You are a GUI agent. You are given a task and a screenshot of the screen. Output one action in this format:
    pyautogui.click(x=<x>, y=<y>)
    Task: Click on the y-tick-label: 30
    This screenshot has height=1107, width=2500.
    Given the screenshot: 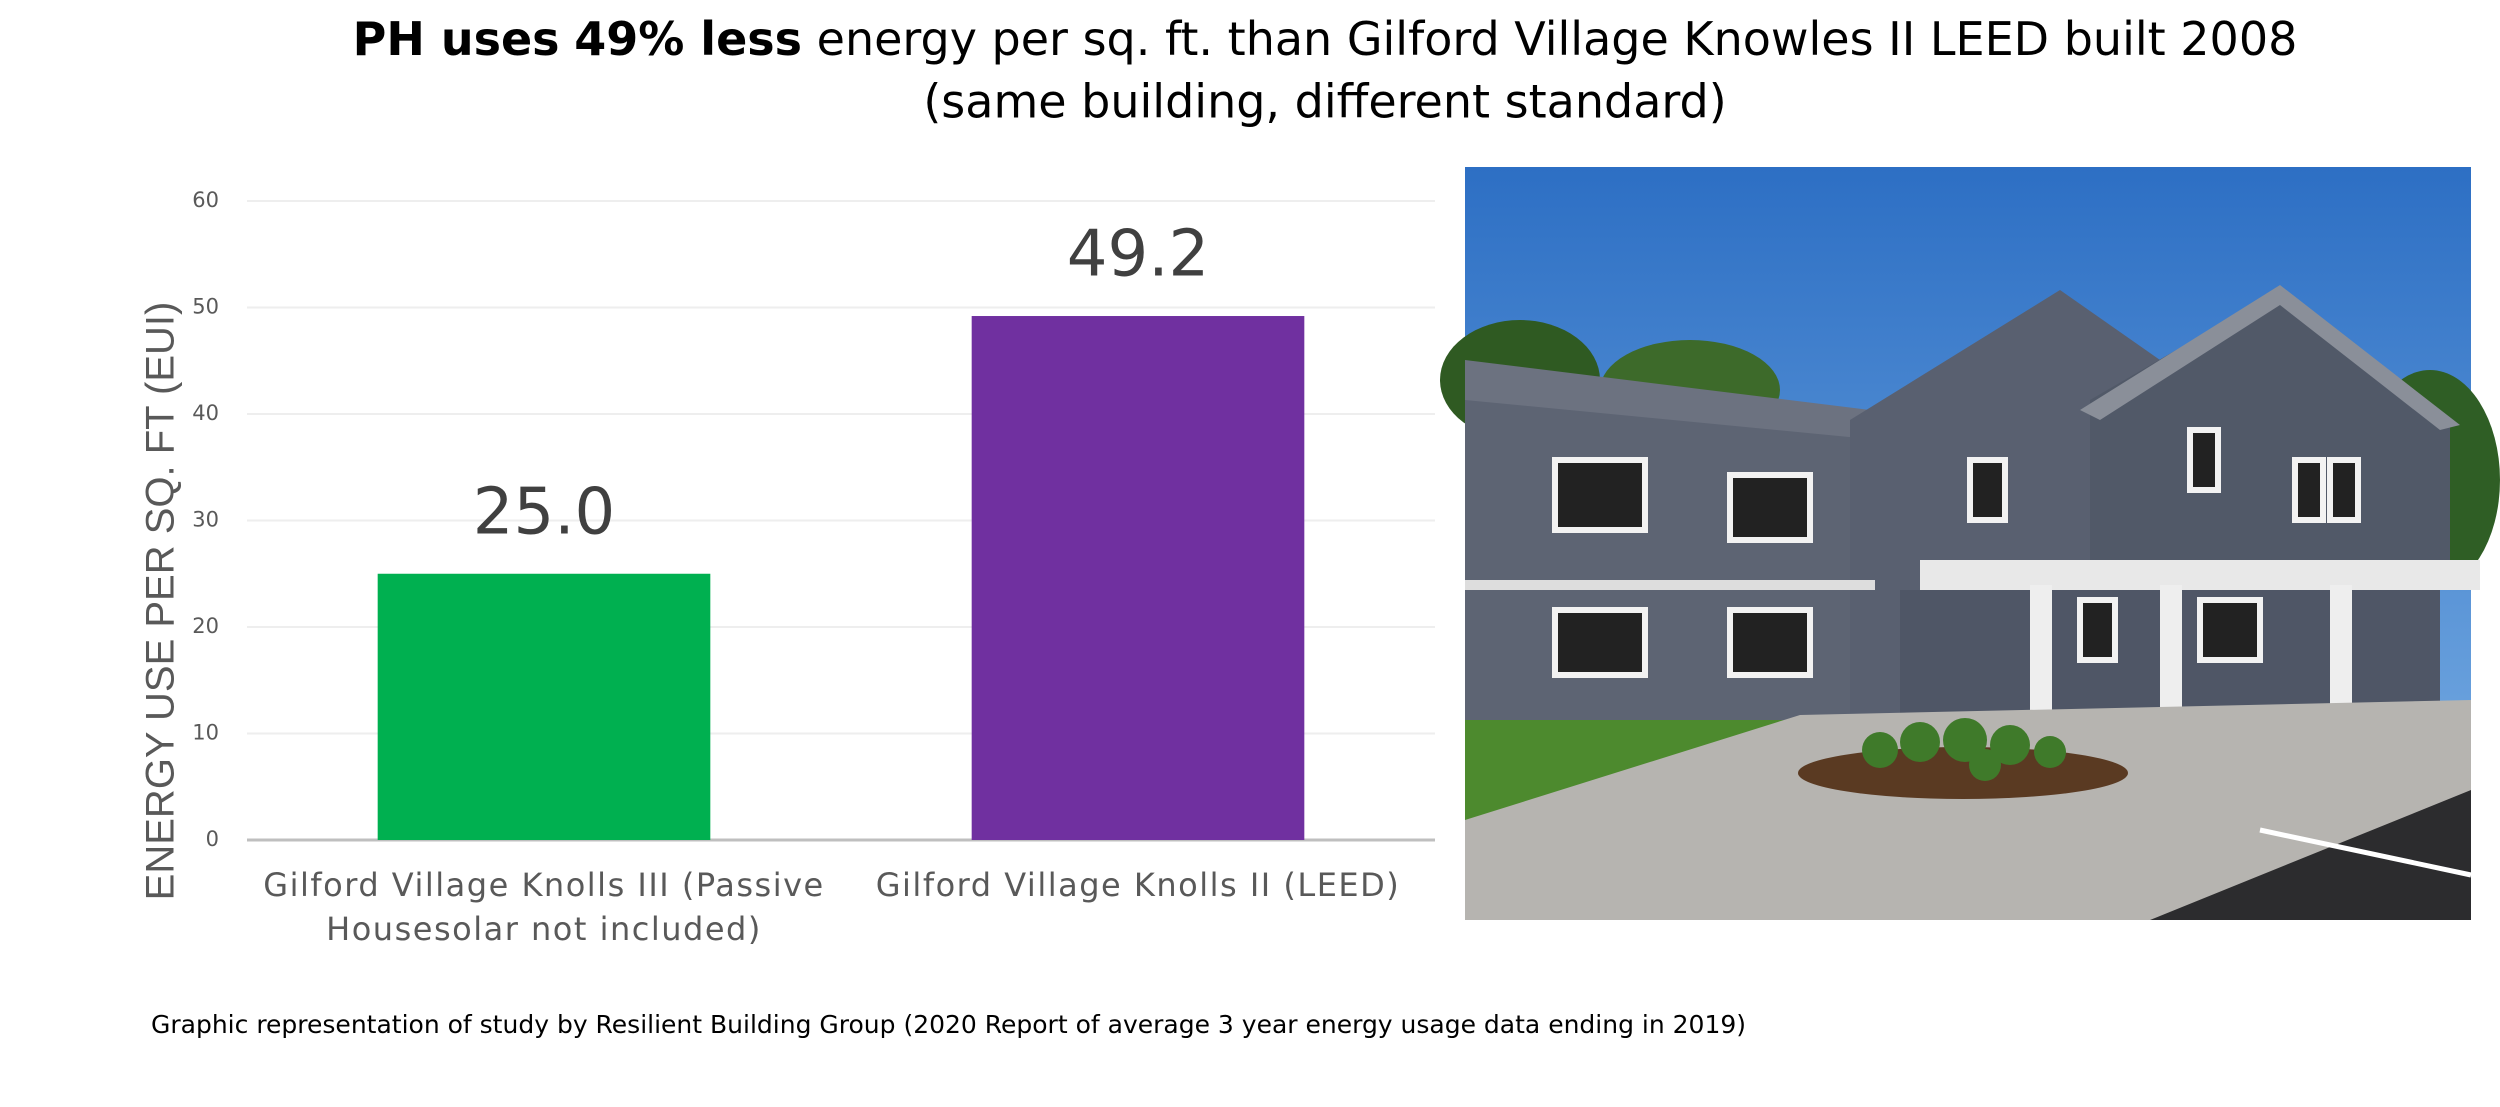 What is the action you would take?
    pyautogui.click(x=205, y=520)
    